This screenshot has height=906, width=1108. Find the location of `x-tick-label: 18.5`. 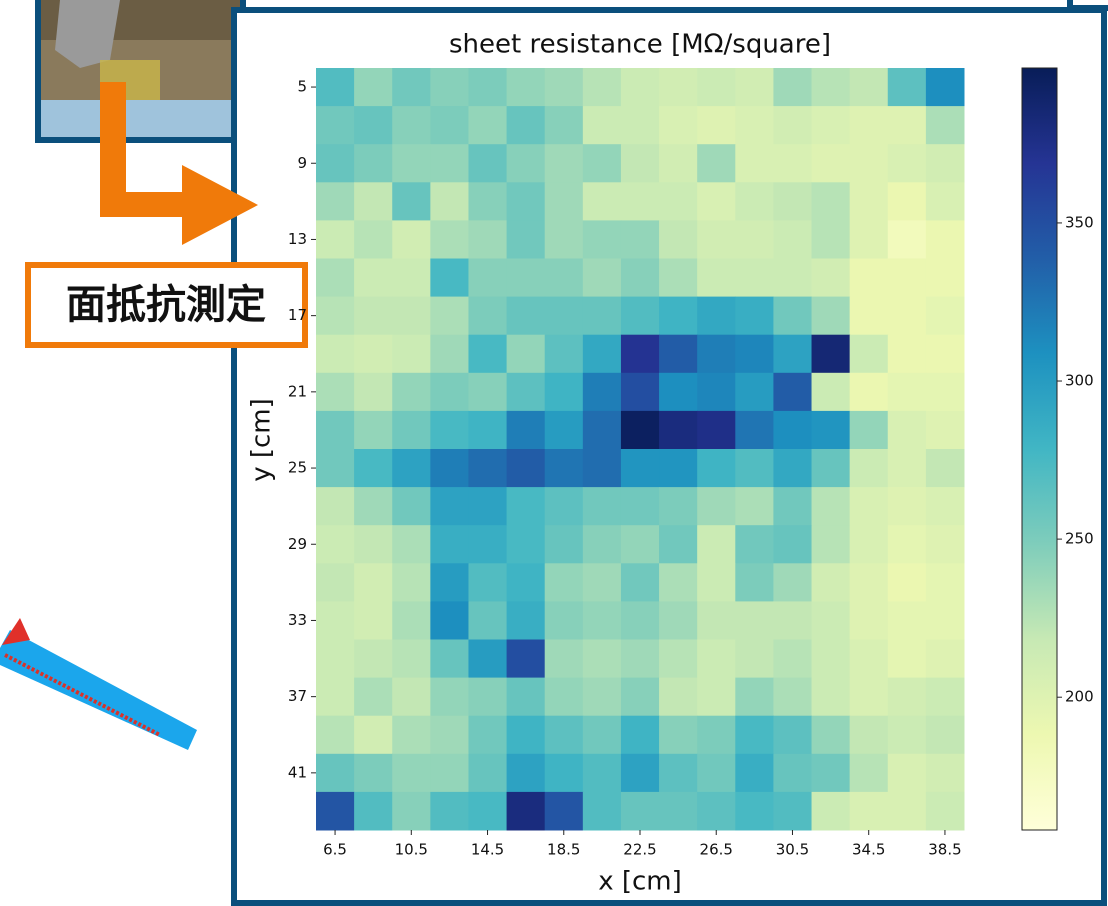

x-tick-label: 18.5 is located at coordinates (563, 850).